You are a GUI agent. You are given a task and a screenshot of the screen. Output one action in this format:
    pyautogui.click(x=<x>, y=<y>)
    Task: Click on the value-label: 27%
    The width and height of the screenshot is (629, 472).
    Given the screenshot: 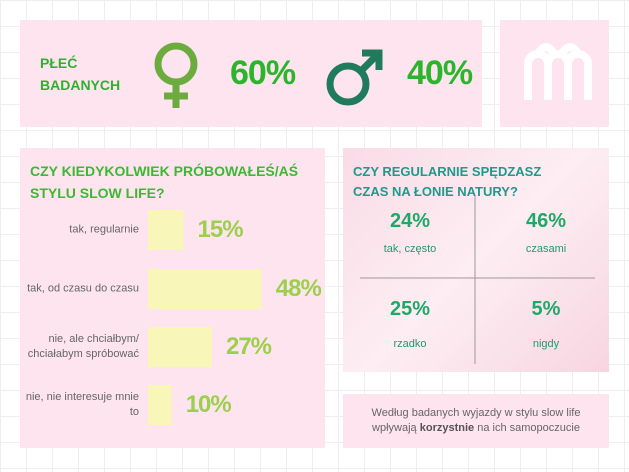 What is the action you would take?
    pyautogui.click(x=248, y=346)
    